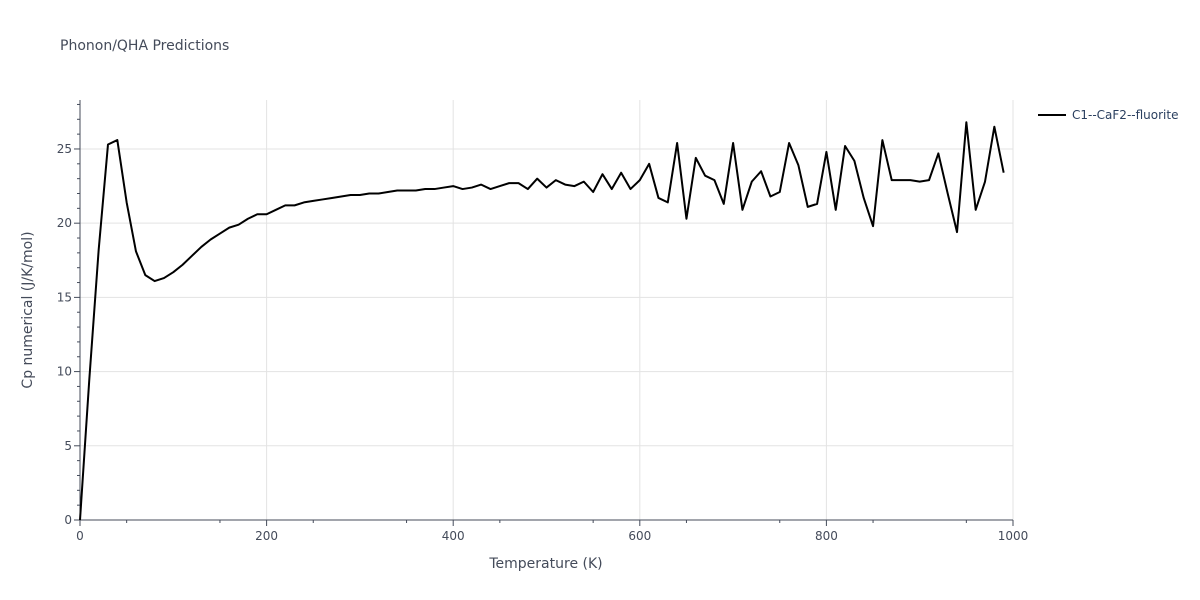 Image resolution: width=1200 pixels, height=600 pixels. What do you see at coordinates (64, 297) in the screenshot?
I see `y-tick-label: 15` at bounding box center [64, 297].